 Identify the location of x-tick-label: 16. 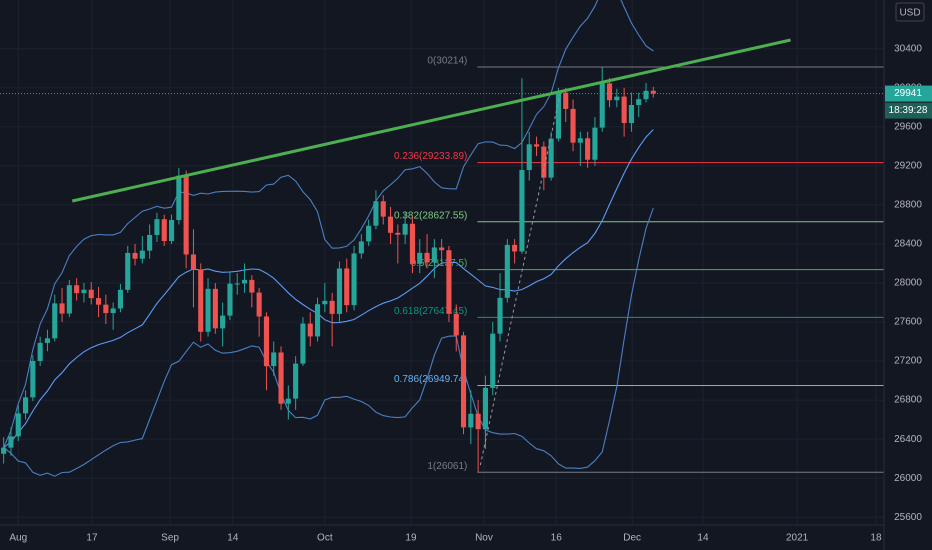
(557, 538).